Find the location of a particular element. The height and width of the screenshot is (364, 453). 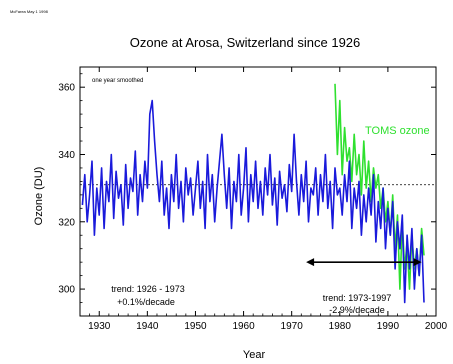

trend2-value: -2.9%/decade is located at coordinates (357, 310).